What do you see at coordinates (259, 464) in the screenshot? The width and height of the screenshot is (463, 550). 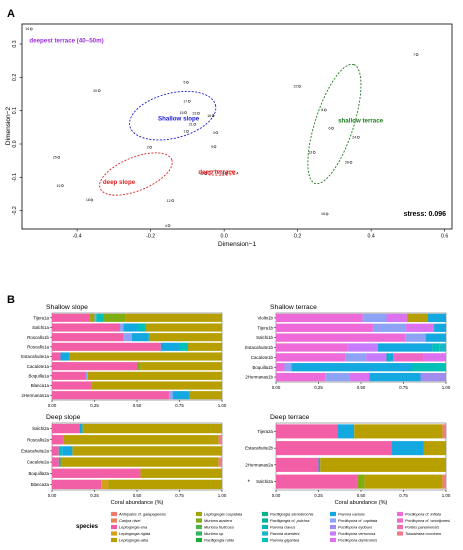 I see `bar-category-label: 2Hermanas2a` at bounding box center [259, 464].